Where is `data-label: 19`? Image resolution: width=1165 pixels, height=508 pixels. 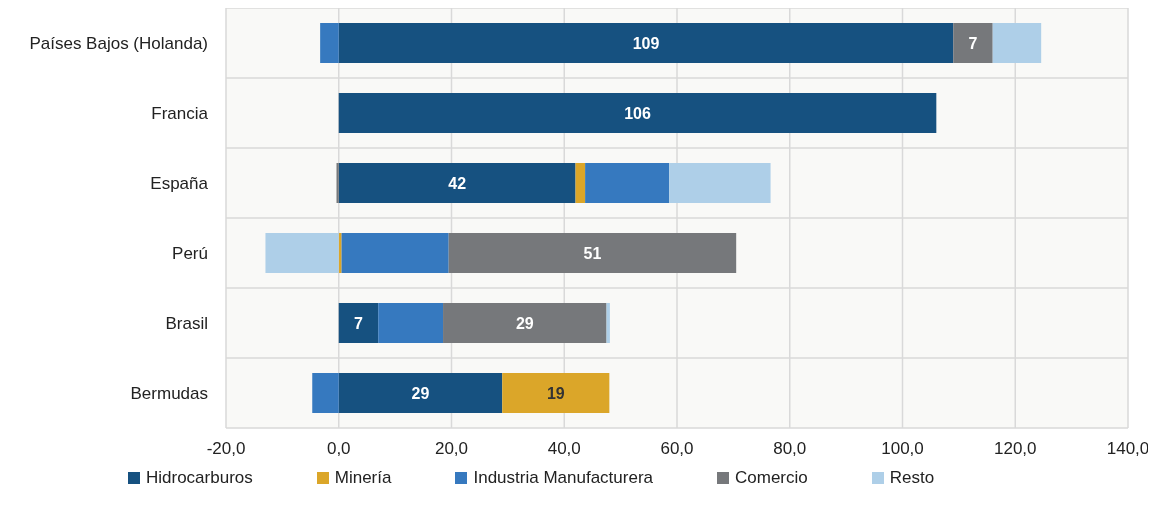
data-label: 19 is located at coordinates (555, 393).